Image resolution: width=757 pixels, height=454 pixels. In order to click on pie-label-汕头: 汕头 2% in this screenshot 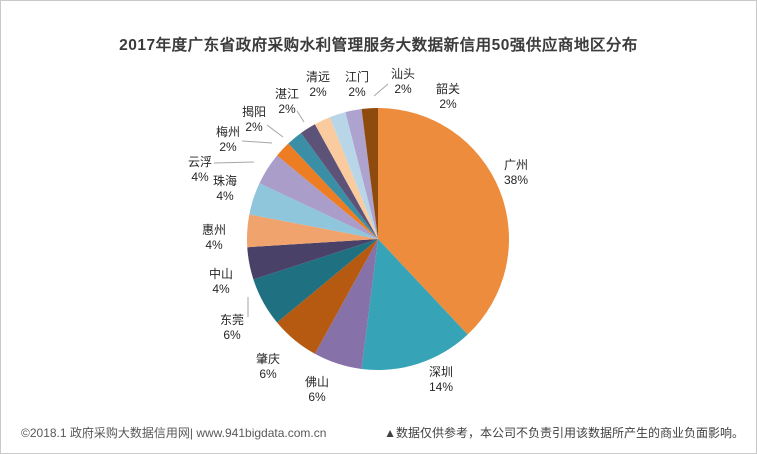, I will do `click(403, 82)`.